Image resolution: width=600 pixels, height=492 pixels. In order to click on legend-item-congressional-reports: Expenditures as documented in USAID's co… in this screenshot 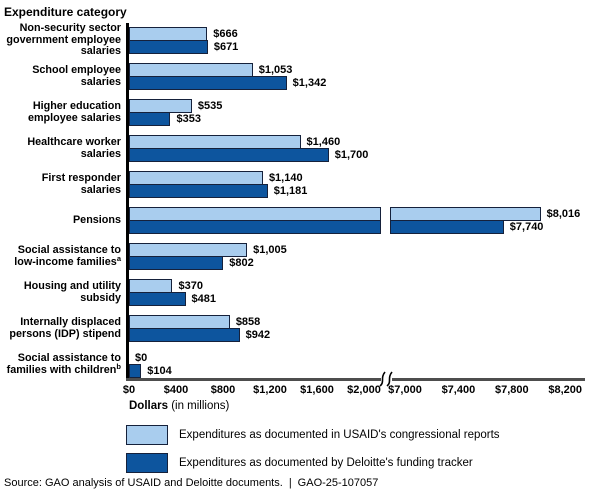, I will do `click(363, 434)`.